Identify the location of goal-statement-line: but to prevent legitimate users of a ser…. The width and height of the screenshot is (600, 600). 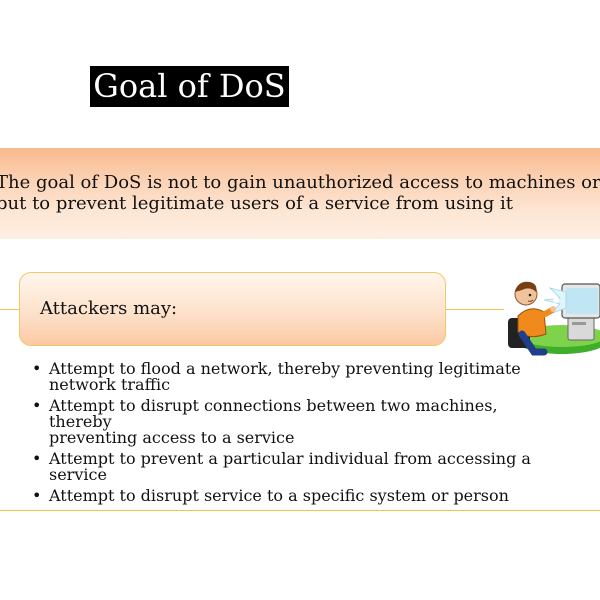
(256, 203).